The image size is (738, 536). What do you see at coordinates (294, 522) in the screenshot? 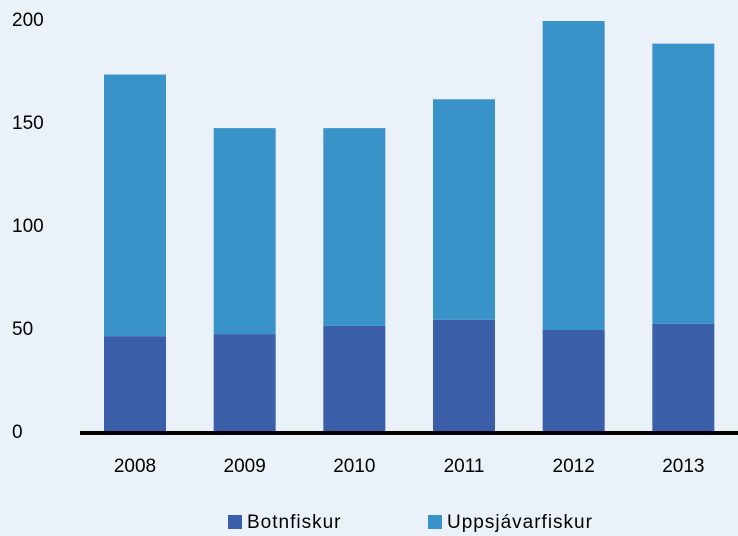
I see `legend-label: Botnfiskur` at bounding box center [294, 522].